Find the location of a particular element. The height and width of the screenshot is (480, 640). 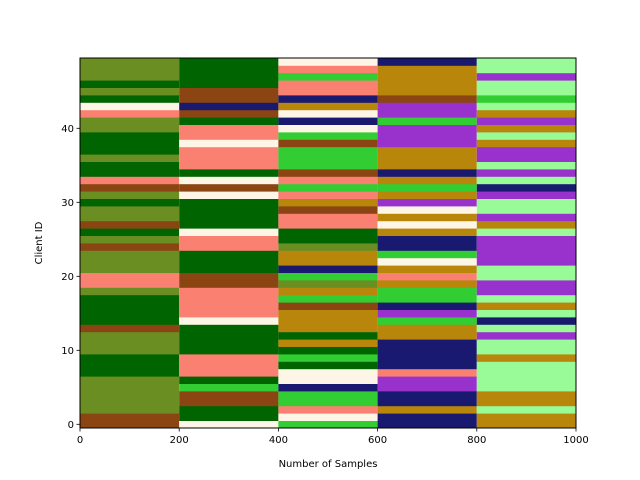

x-tick-label: 0 is located at coordinates (80, 440).